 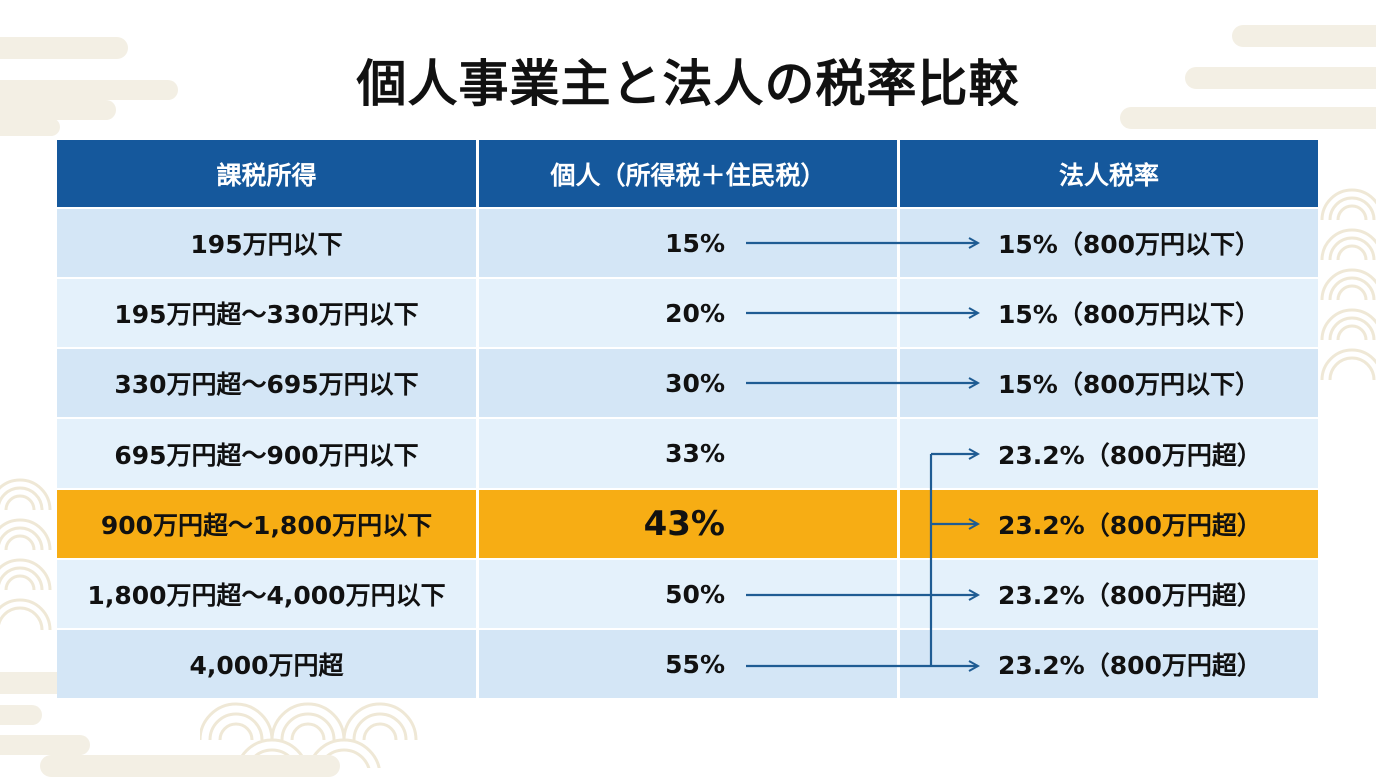 I want to click on table-row-4-individual-highlighted: 43%, so click(x=688, y=524).